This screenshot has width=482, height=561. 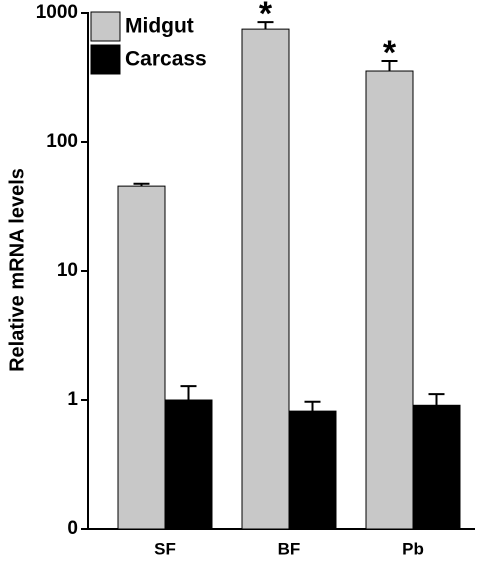 I want to click on x-tick-label: Pb, so click(x=413, y=548).